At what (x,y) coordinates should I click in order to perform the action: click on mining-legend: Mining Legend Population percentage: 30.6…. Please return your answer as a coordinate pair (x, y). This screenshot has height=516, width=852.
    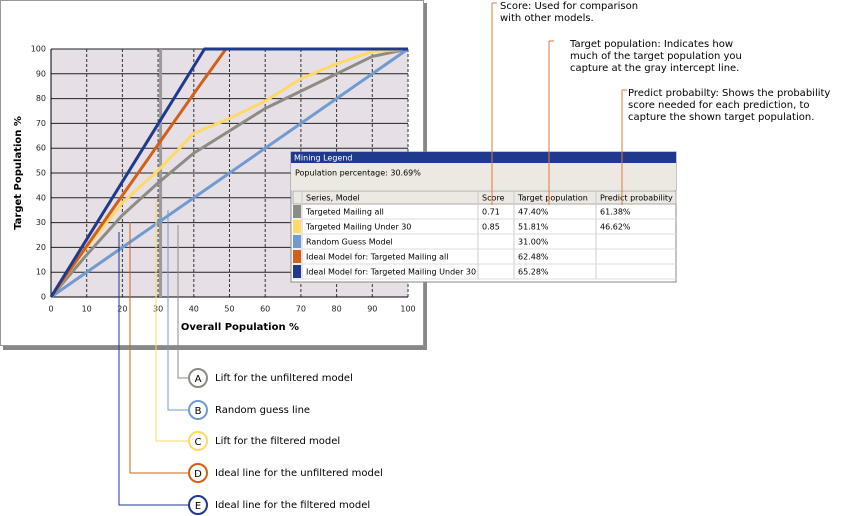
    Looking at the image, I should click on (483, 217).